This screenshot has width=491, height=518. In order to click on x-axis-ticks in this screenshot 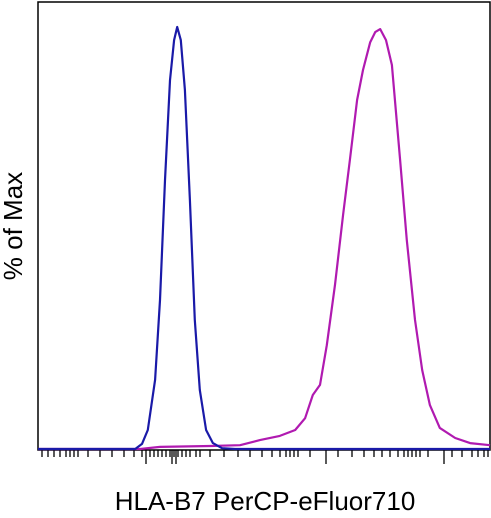, I will do `click(265, 457)`.